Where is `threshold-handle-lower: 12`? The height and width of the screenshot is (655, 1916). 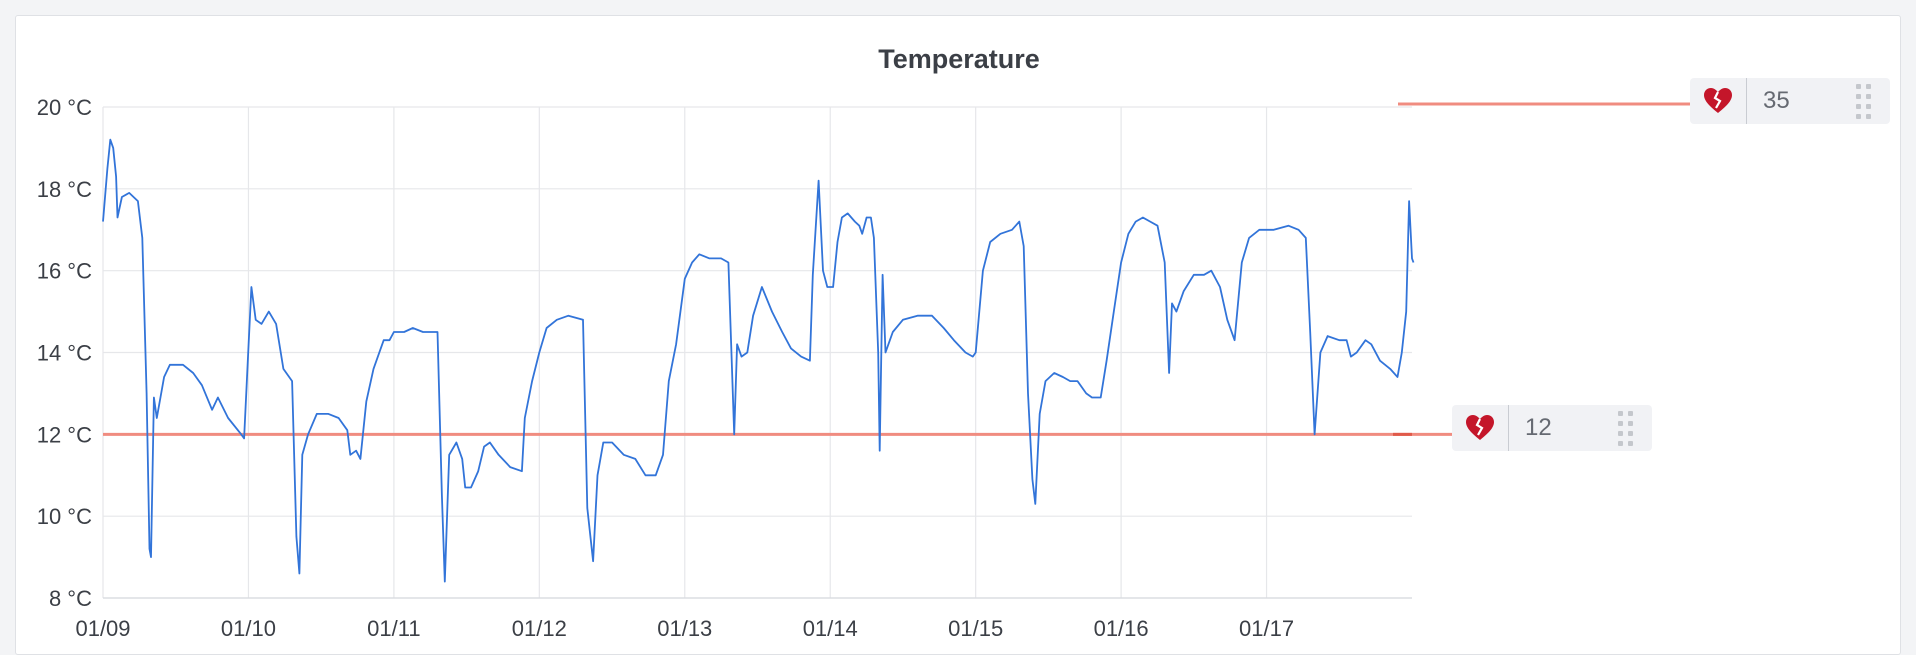
threshold-handle-lower: 12 is located at coordinates (1552, 428).